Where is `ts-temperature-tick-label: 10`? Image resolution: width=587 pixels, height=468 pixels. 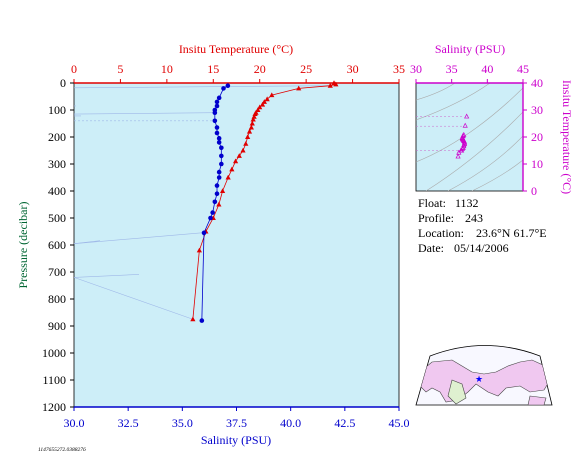 ts-temperature-tick-label: 10 is located at coordinates (537, 164).